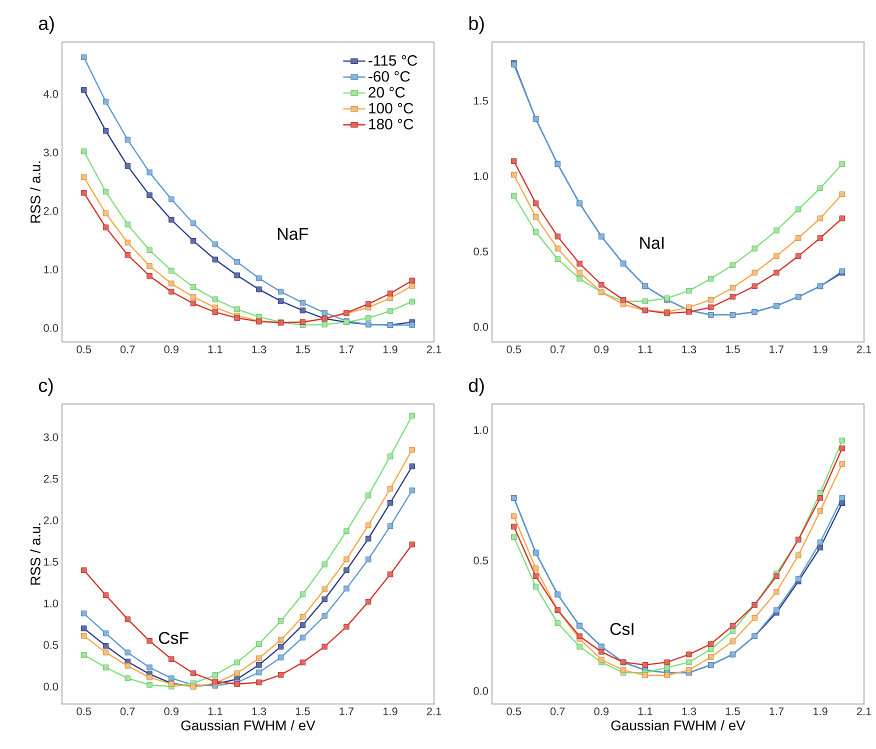  I want to click on chart-title: d), so click(476, 387).